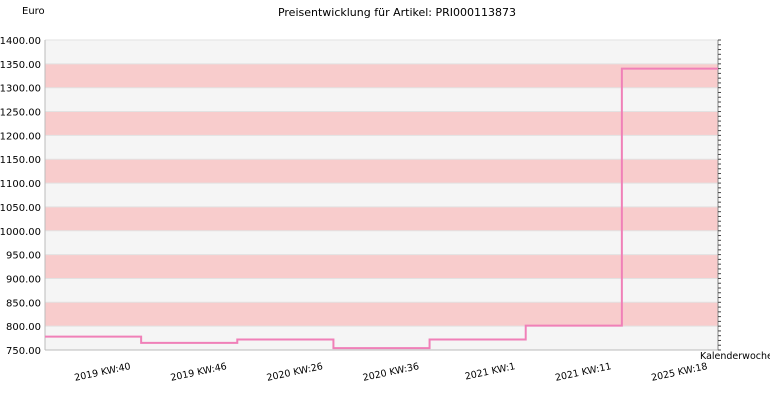 This screenshot has height=400, width=770. What do you see at coordinates (20, 136) in the screenshot?
I see `y-tick-label: 1200.00` at bounding box center [20, 136].